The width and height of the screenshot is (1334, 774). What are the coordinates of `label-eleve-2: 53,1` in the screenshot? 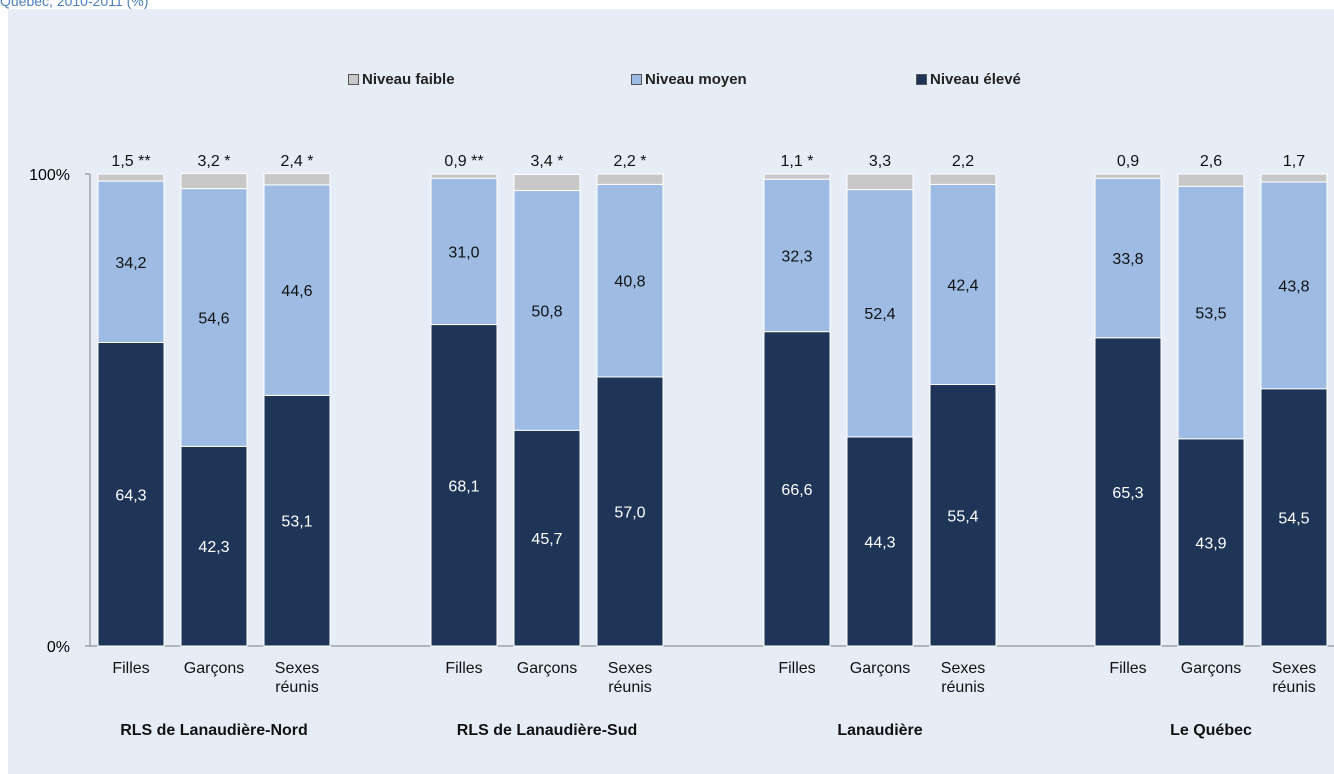 It's located at (296, 522).